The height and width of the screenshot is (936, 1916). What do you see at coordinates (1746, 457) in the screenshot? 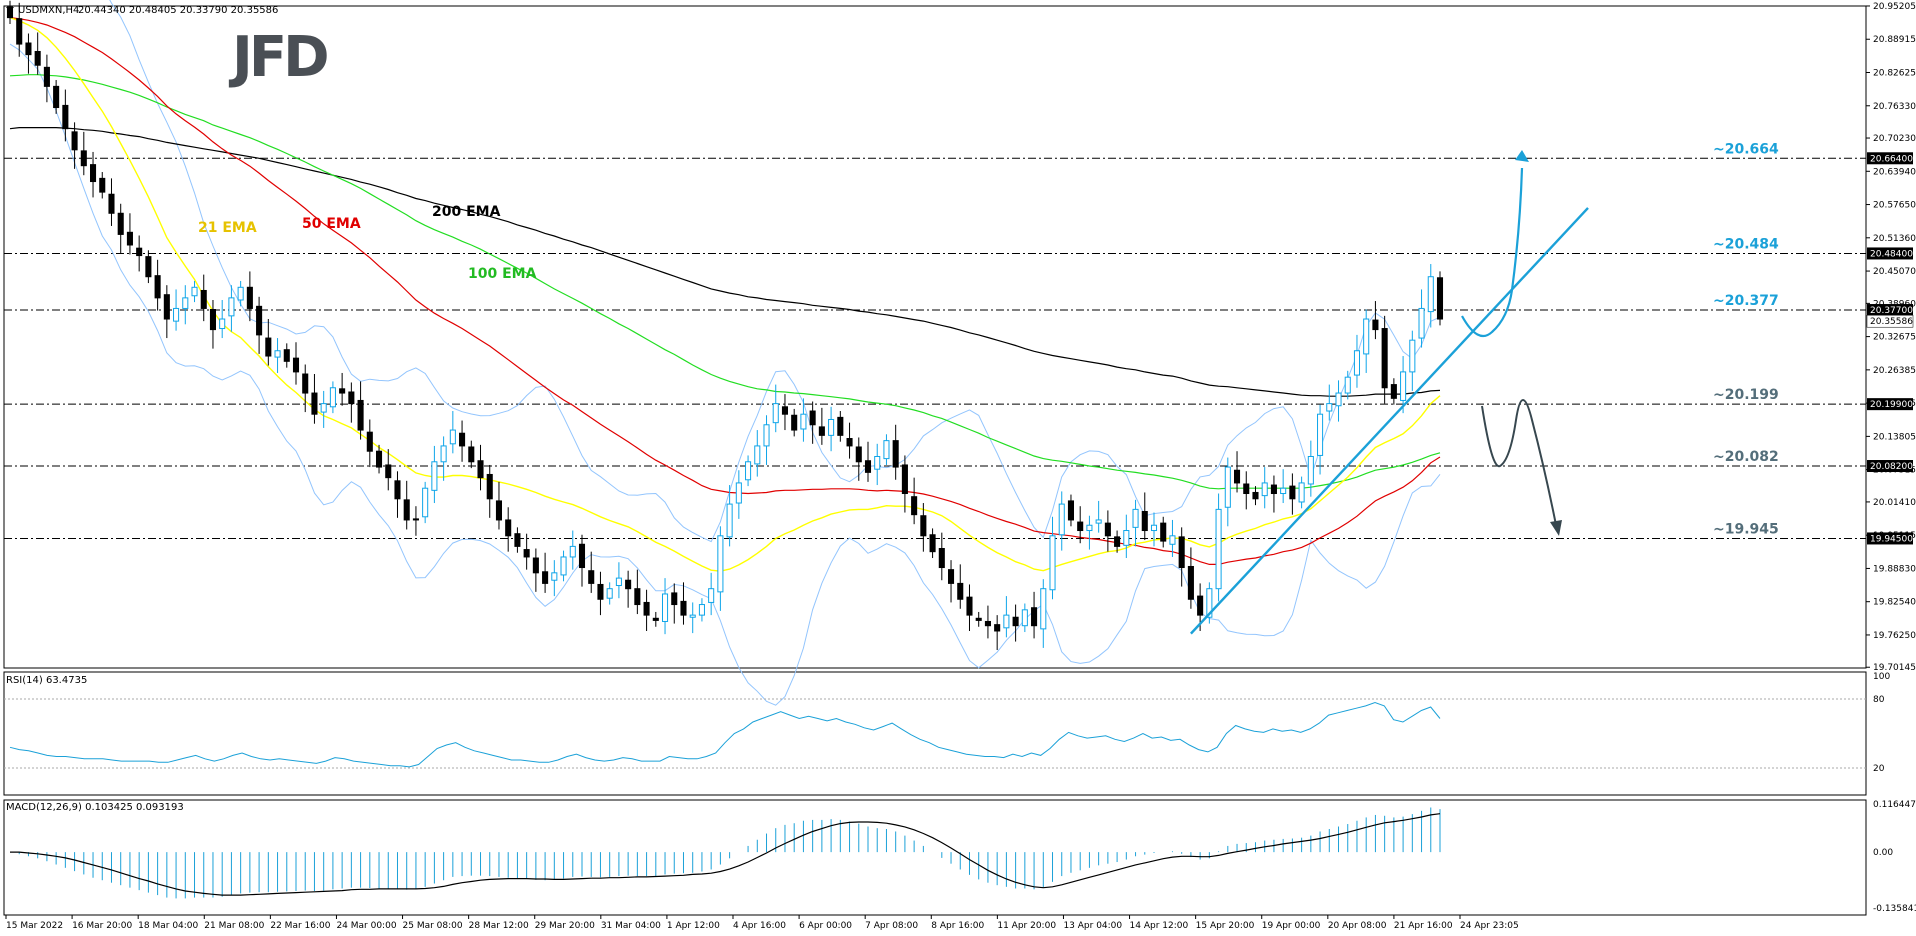
I see `level-label: ~20.082` at bounding box center [1746, 457].